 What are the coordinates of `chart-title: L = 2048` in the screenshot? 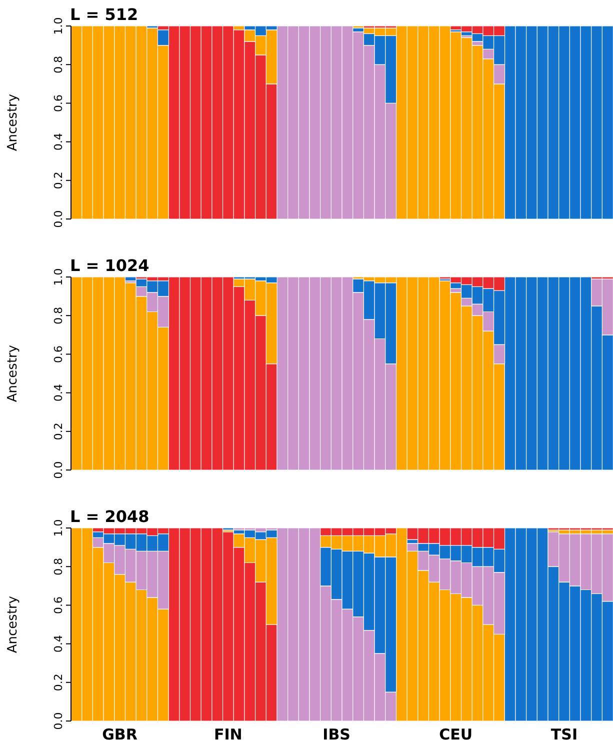 It's located at (110, 516).